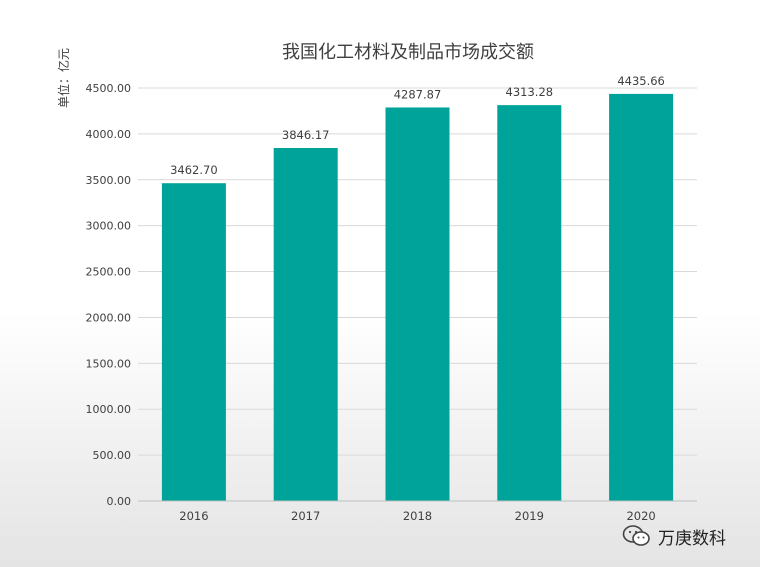  Describe the element at coordinates (109, 180) in the screenshot. I see `y-tick-label: 3500.00` at that location.